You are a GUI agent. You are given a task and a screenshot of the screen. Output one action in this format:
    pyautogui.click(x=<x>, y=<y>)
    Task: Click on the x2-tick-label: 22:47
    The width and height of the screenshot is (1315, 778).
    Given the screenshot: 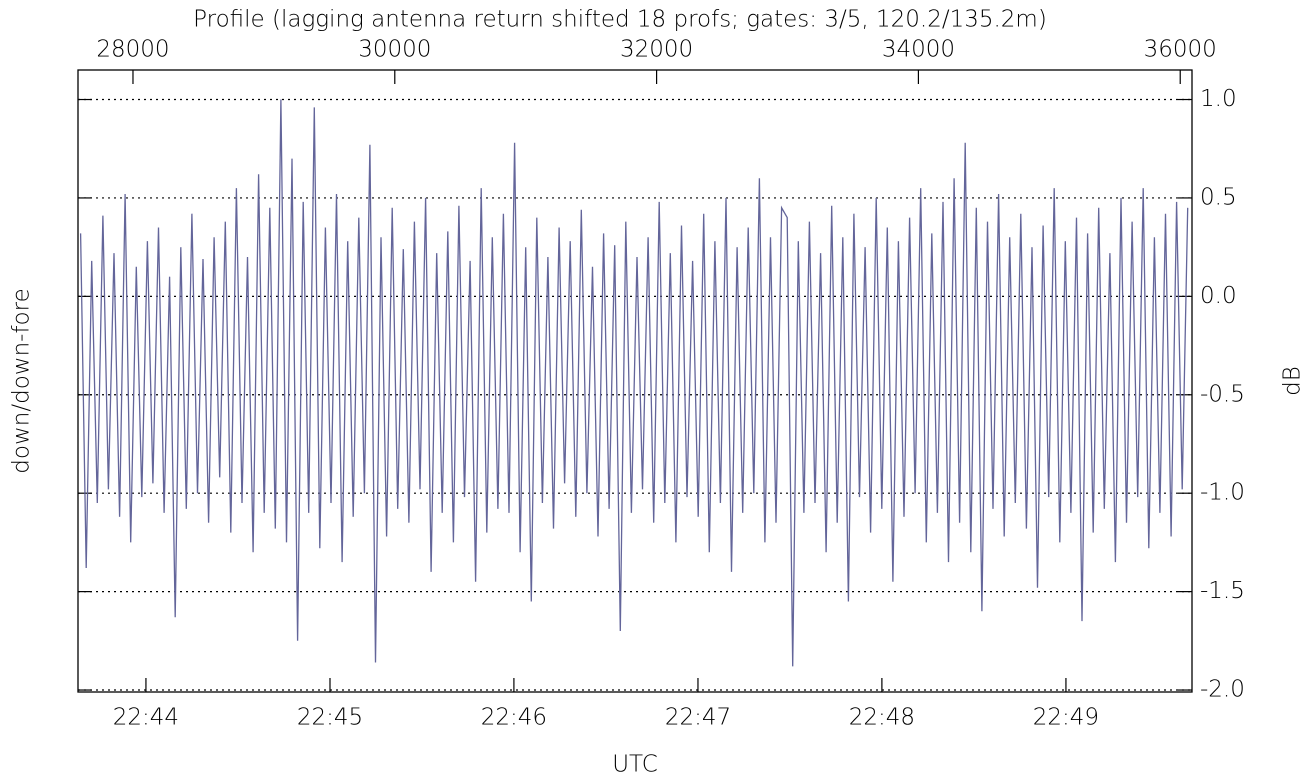 What is the action you would take?
    pyautogui.click(x=698, y=718)
    